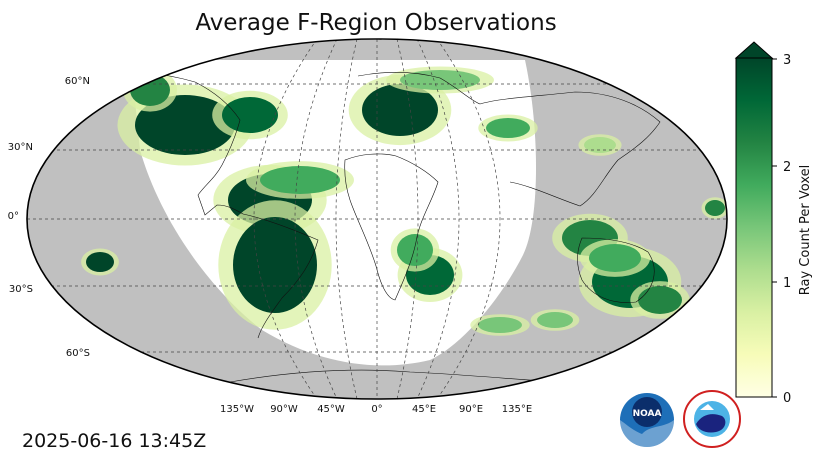 The image size is (820, 461). I want to click on lon-label-45w: 45°W, so click(331, 409).